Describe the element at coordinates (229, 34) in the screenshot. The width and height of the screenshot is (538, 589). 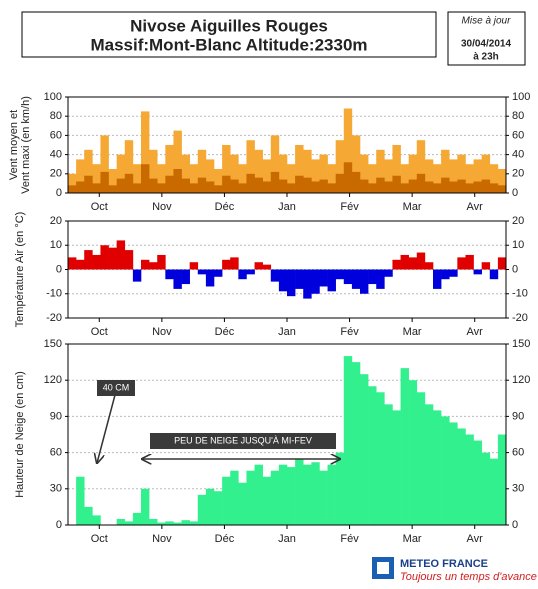
I see `title-box` at that location.